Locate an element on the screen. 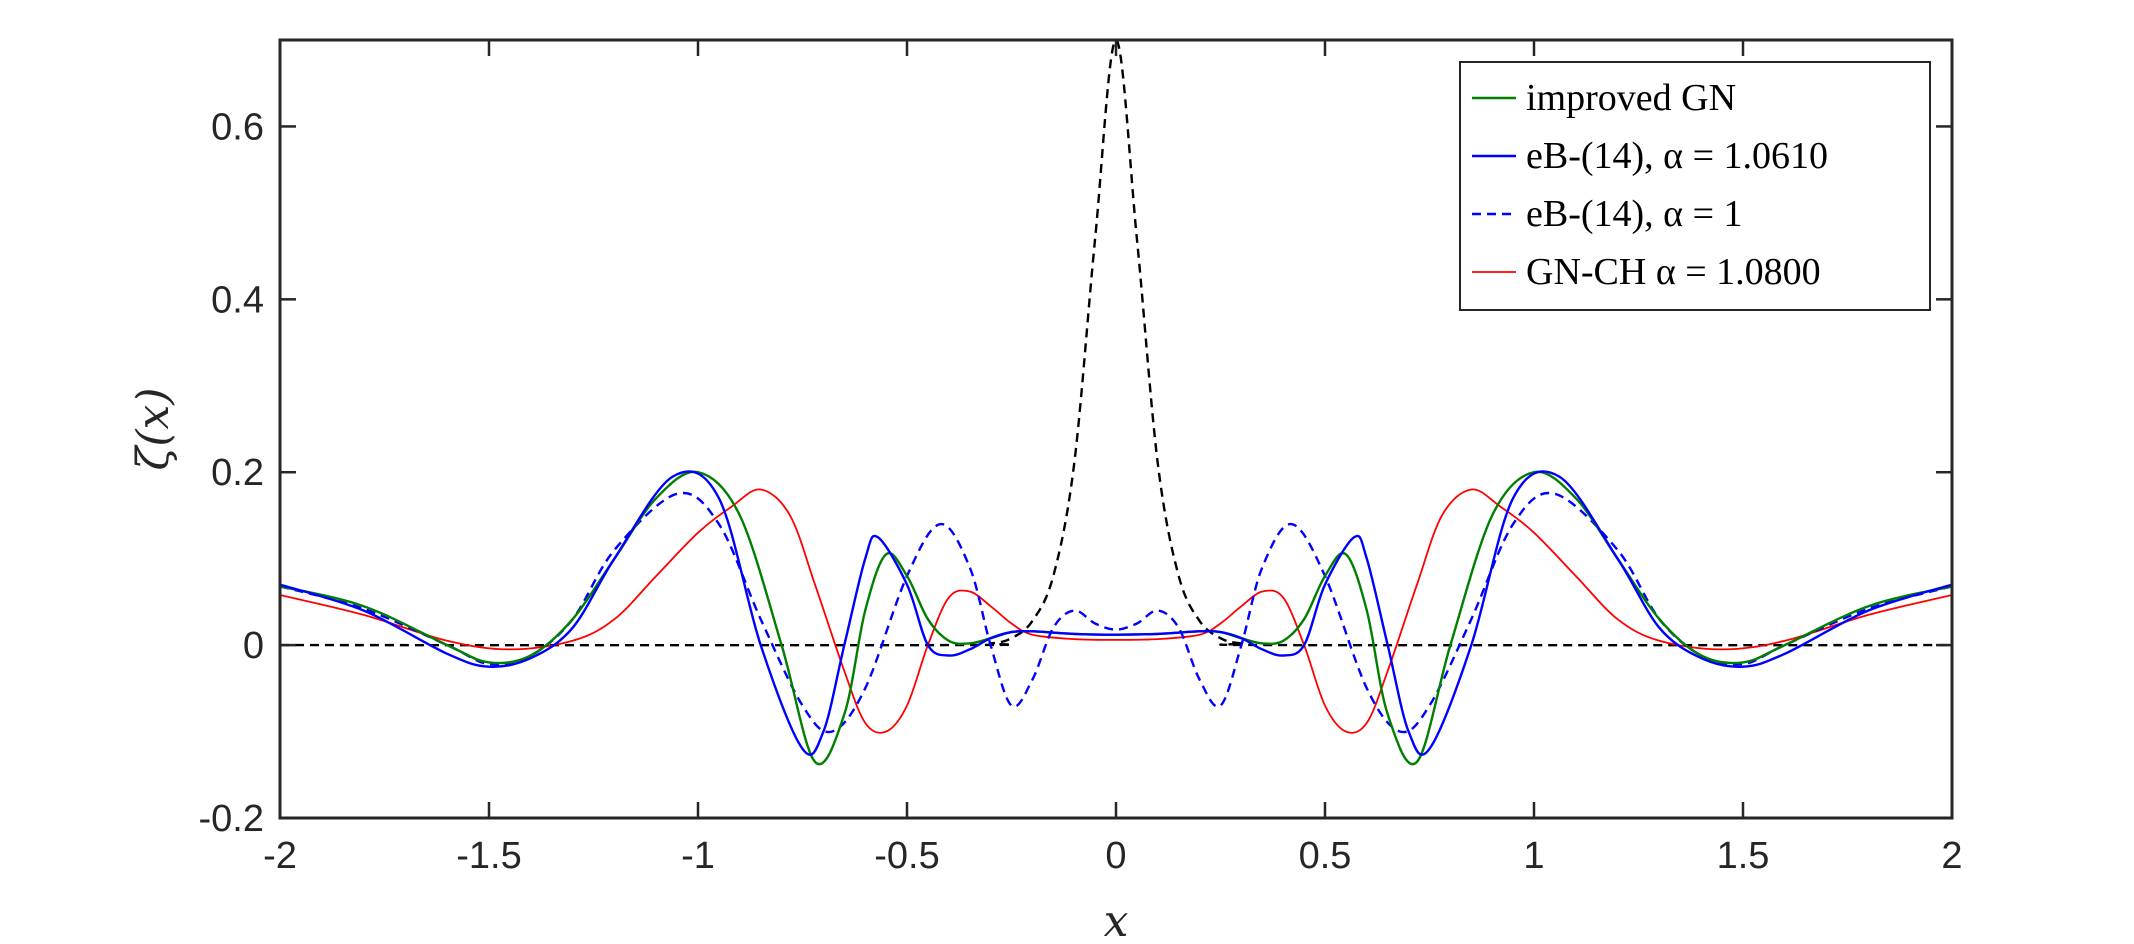 The height and width of the screenshot is (944, 2134). x-tick-label: 0 is located at coordinates (1115, 856).